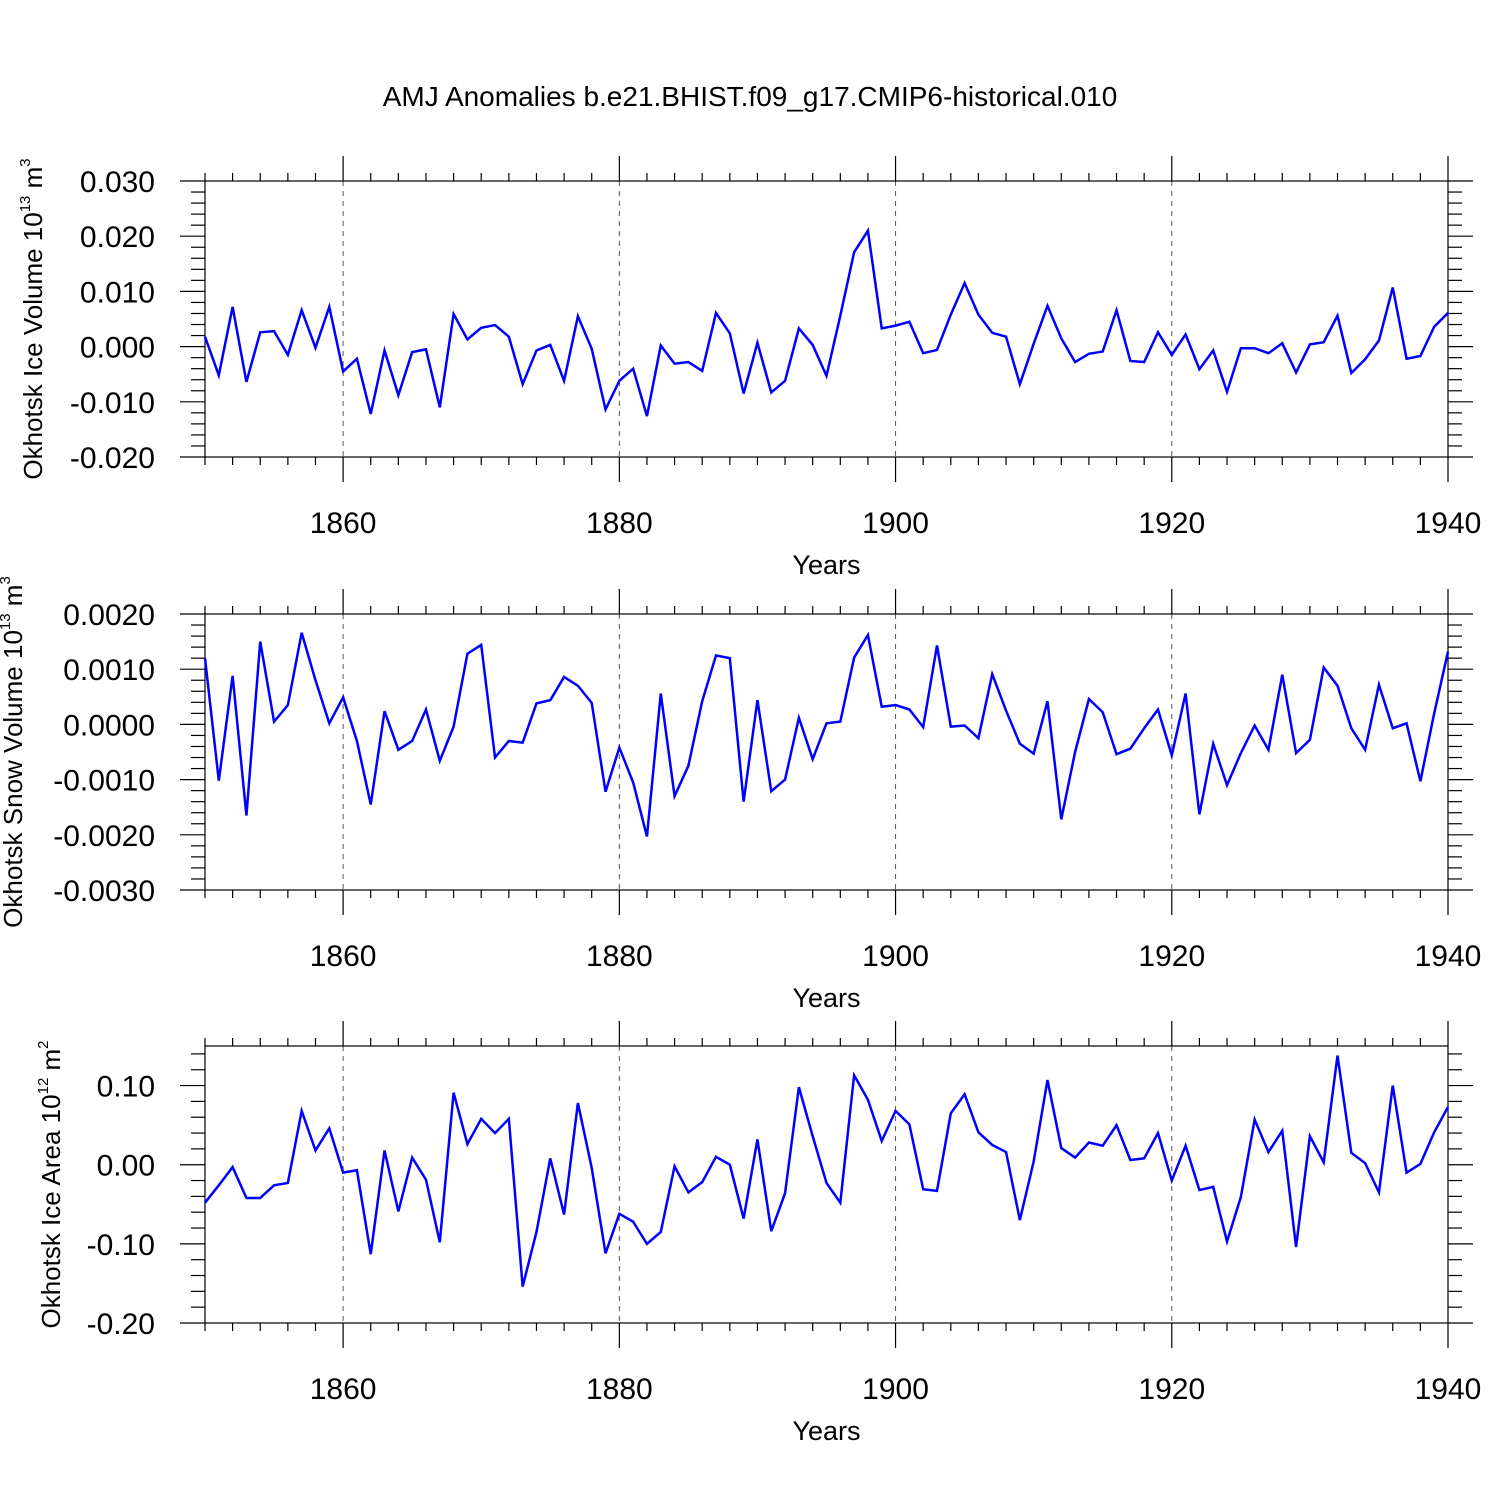  What do you see at coordinates (117, 182) in the screenshot?
I see `y-tick-label: 0.030` at bounding box center [117, 182].